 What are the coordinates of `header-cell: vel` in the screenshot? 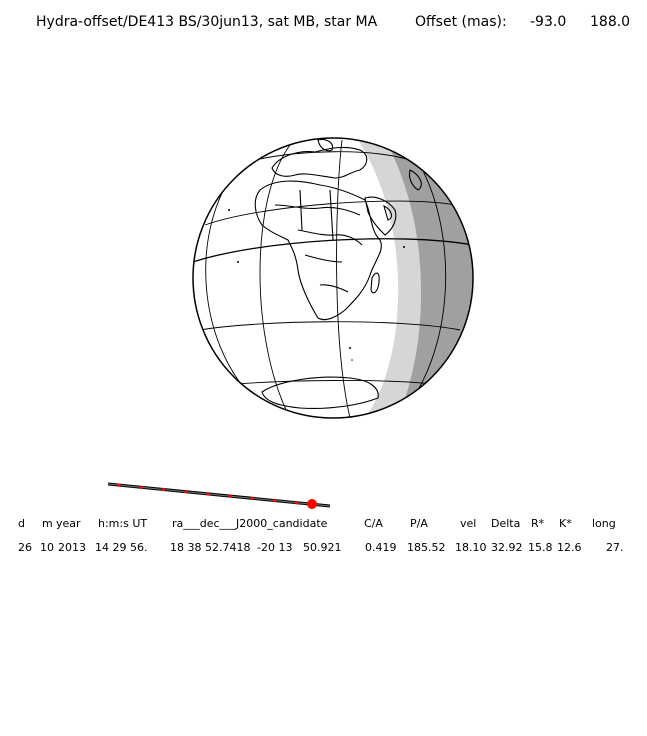 It's located at (468, 523).